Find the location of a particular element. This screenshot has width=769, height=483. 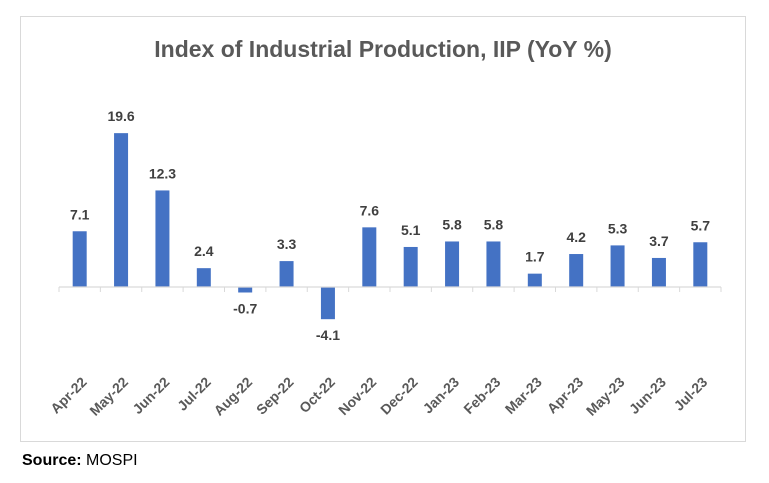

source-value: MOSPI is located at coordinates (112, 460).